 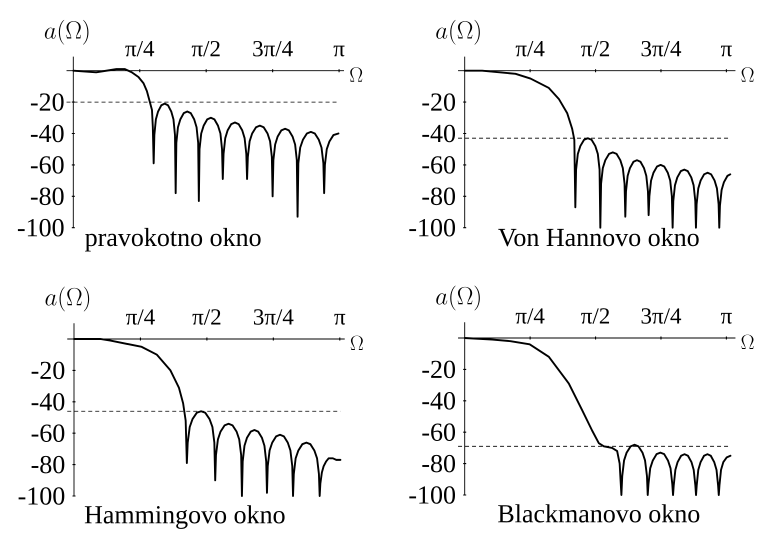 What do you see at coordinates (173, 240) in the screenshot?
I see `text: pravokotno okno` at bounding box center [173, 240].